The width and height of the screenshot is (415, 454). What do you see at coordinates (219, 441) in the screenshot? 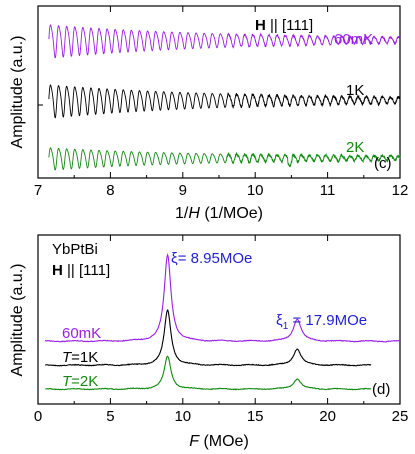
I see `panel-d-x-axis-label: F (MOe)` at bounding box center [219, 441].